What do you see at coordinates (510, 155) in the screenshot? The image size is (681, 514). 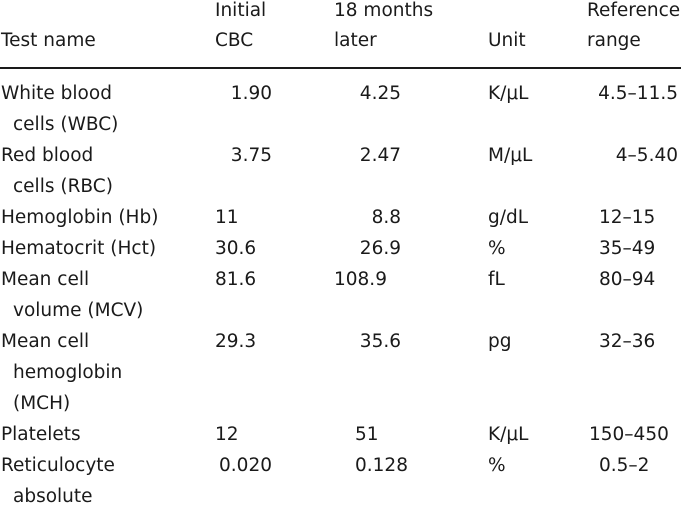 I see `unit-cell: M/μL` at bounding box center [510, 155].